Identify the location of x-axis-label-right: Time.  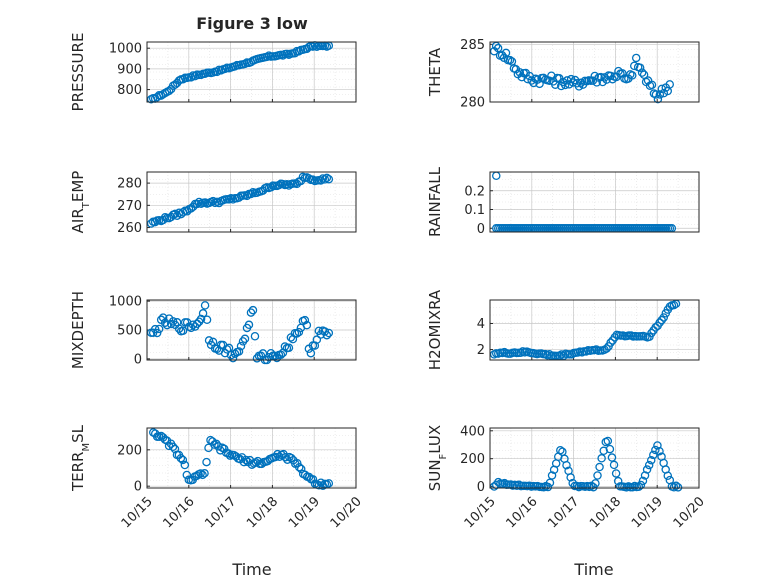
(593, 569).